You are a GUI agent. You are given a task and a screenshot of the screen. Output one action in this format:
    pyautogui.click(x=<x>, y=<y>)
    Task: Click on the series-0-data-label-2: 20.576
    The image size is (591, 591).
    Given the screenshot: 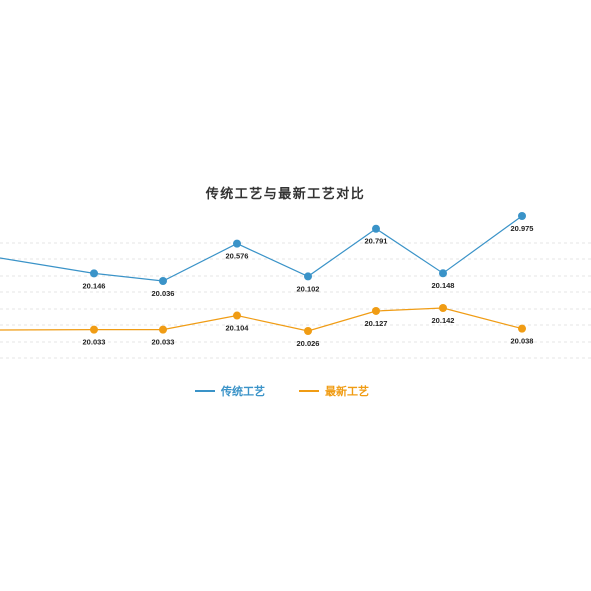 What is the action you would take?
    pyautogui.click(x=237, y=256)
    